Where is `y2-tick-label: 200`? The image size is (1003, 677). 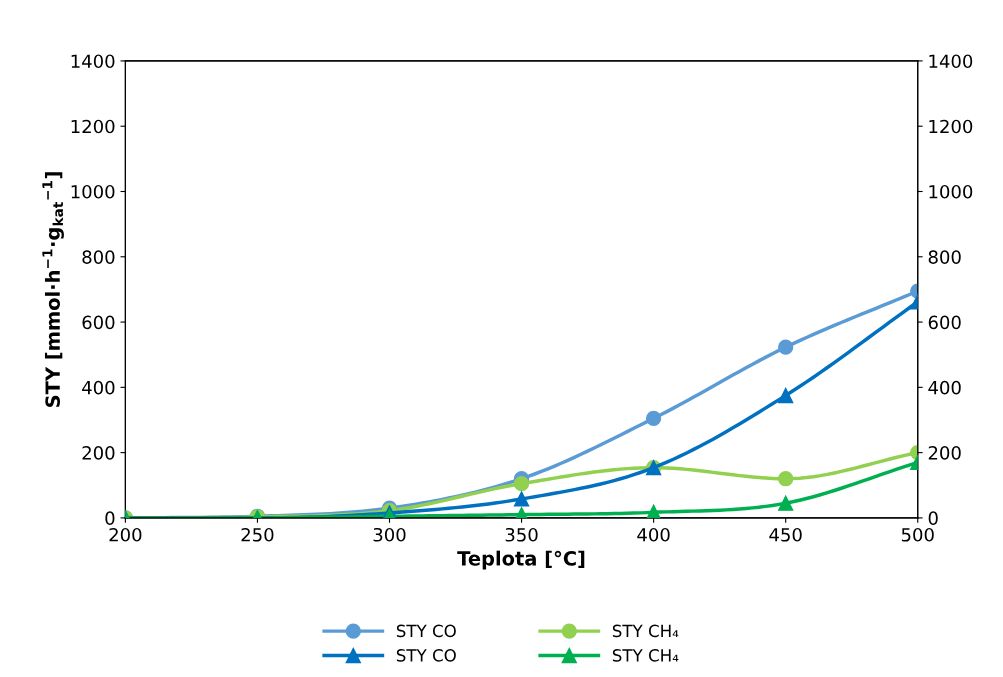 y2-tick-label: 200 is located at coordinates (944, 453).